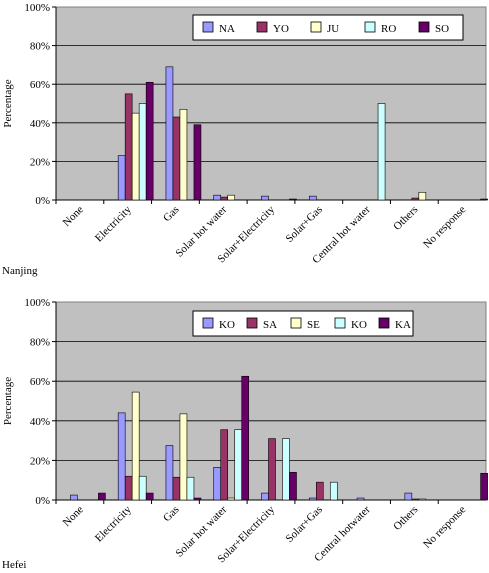 The height and width of the screenshot is (573, 489). Describe the element at coordinates (270, 325) in the screenshot. I see `hefei-legend-label-1: SA` at that location.